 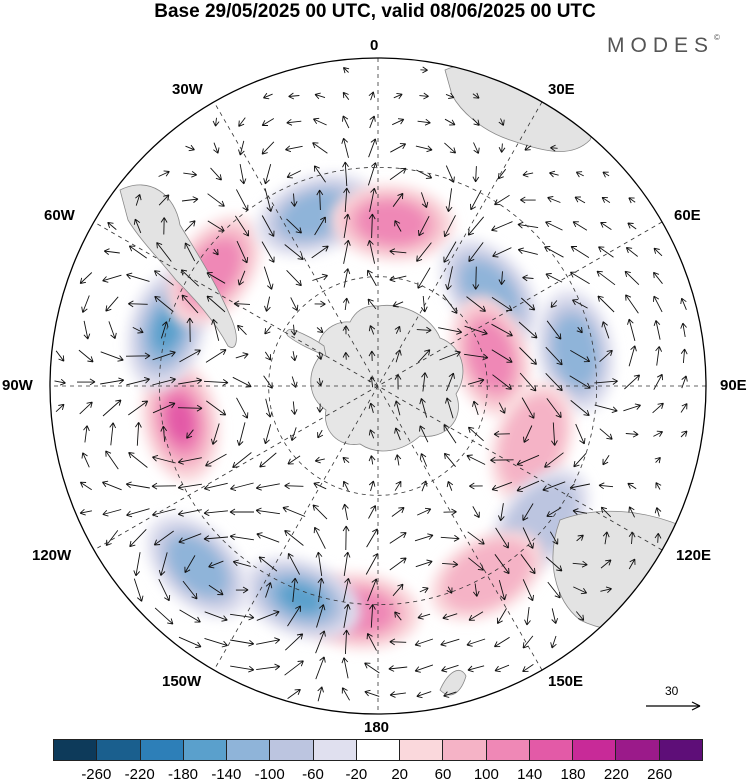 I want to click on reference-vector, so click(x=673, y=706).